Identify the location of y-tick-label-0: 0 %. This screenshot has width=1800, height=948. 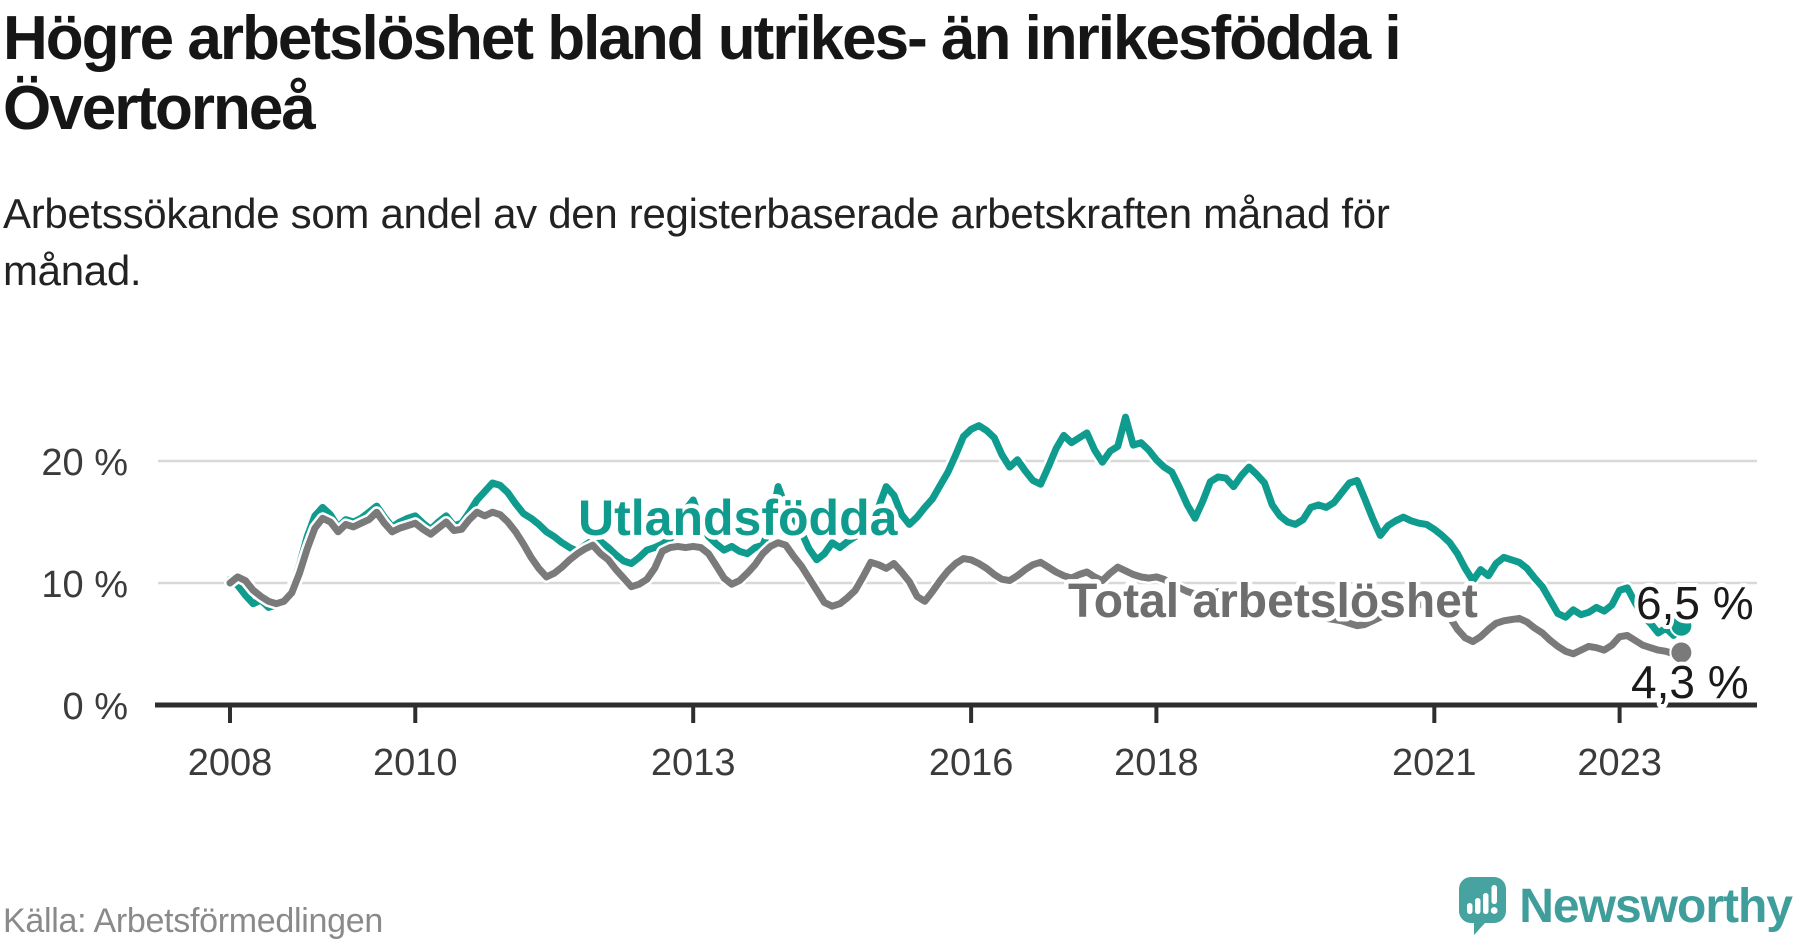
(95, 707).